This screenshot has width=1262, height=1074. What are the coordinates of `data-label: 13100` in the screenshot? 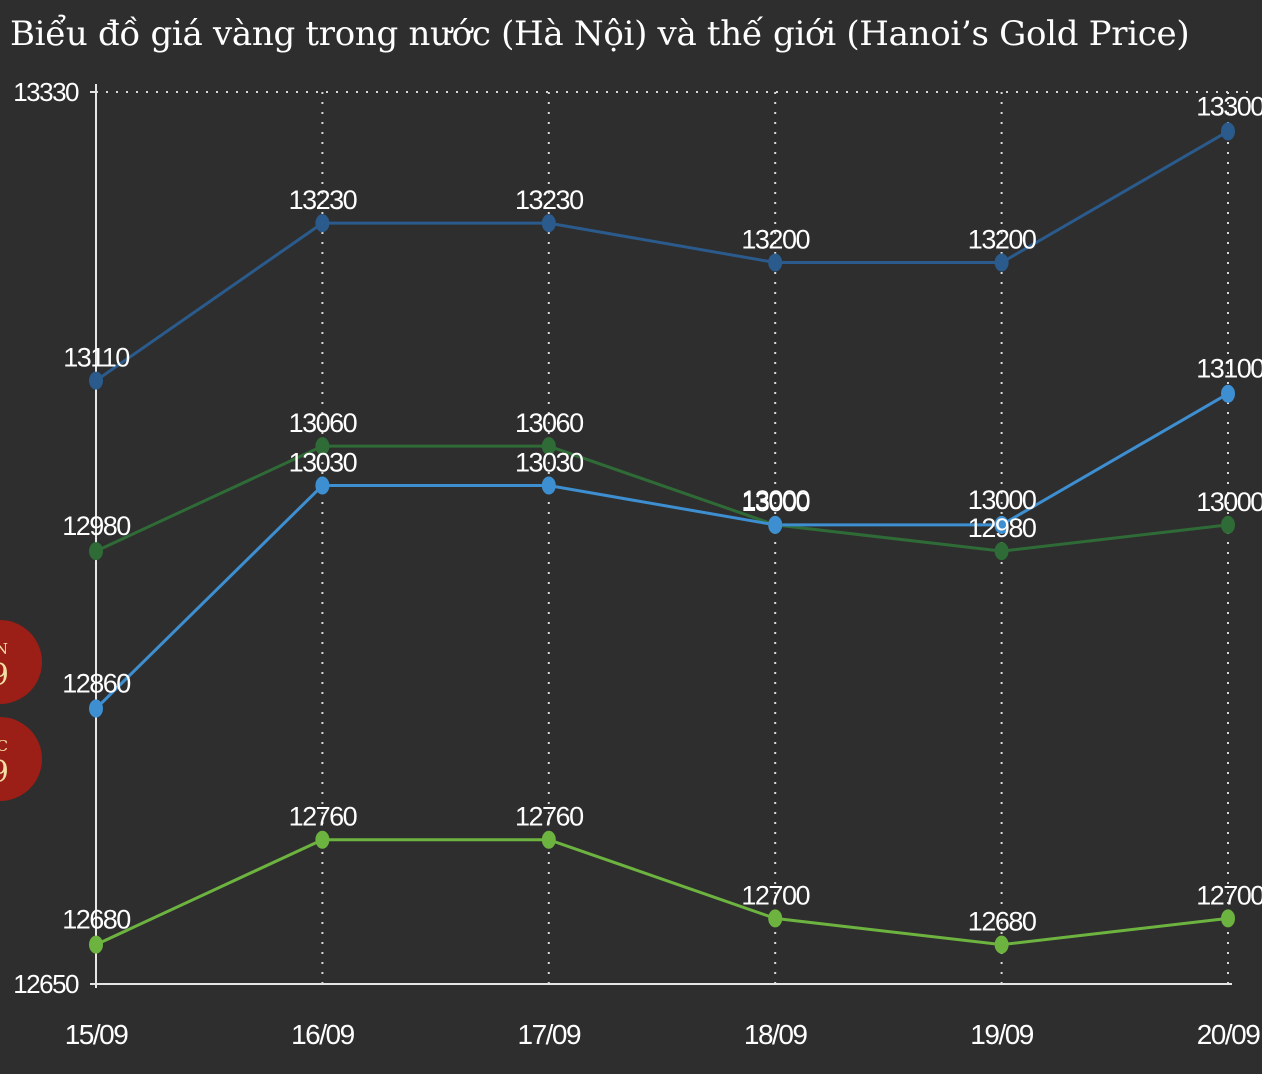 It's located at (1229, 369).